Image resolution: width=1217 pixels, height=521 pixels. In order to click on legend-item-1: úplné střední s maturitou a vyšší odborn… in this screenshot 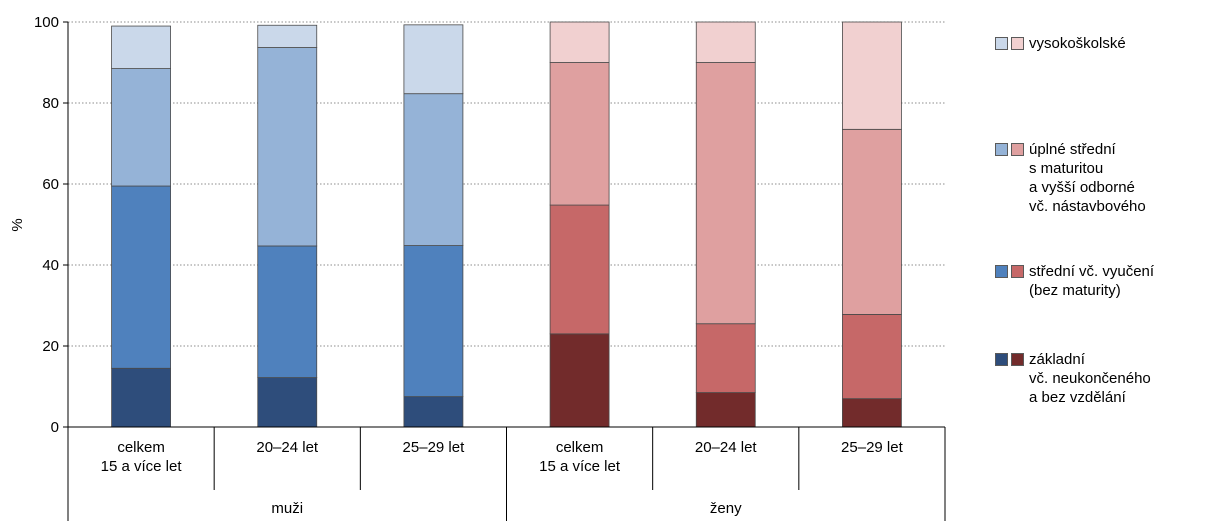, I will do `click(1070, 178)`.